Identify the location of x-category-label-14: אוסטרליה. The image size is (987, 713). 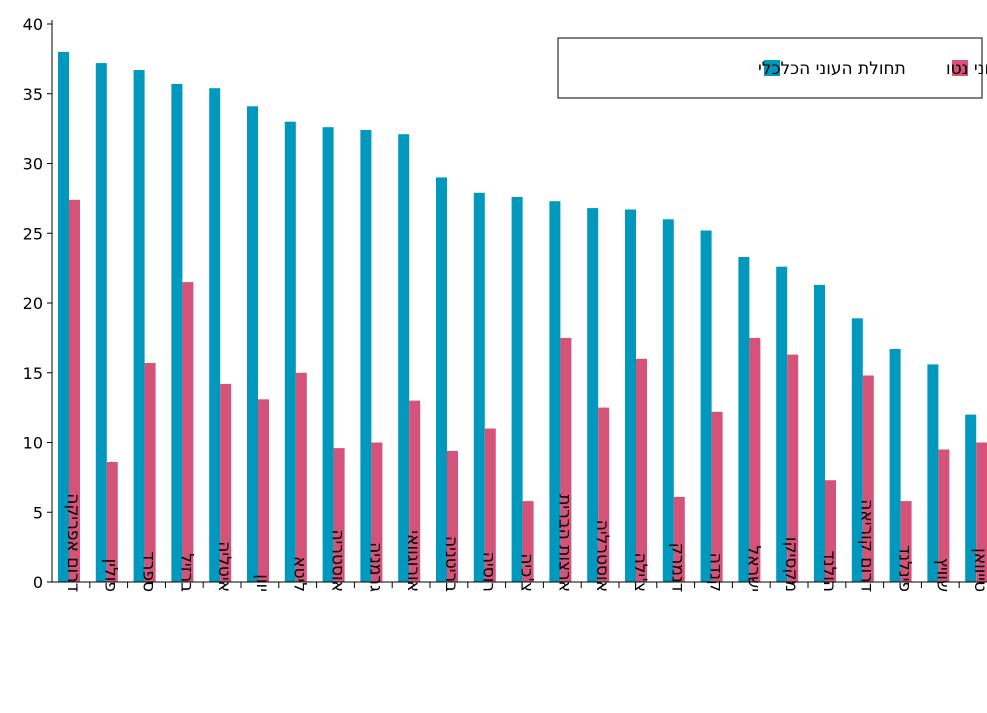
(602, 556).